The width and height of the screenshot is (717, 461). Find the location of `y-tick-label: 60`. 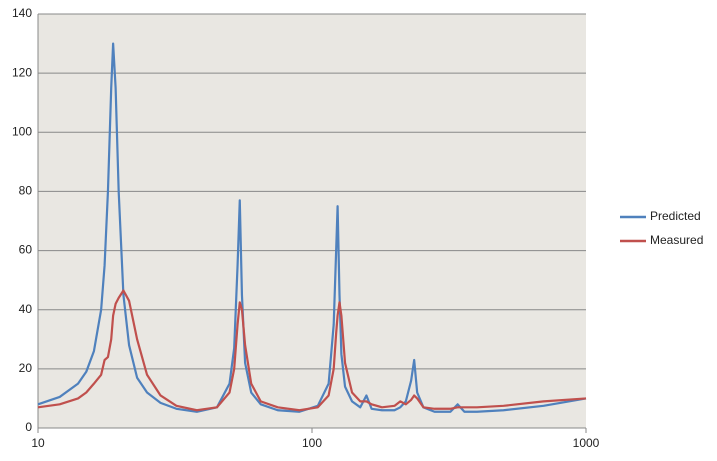

y-tick-label: 60 is located at coordinates (26, 250).